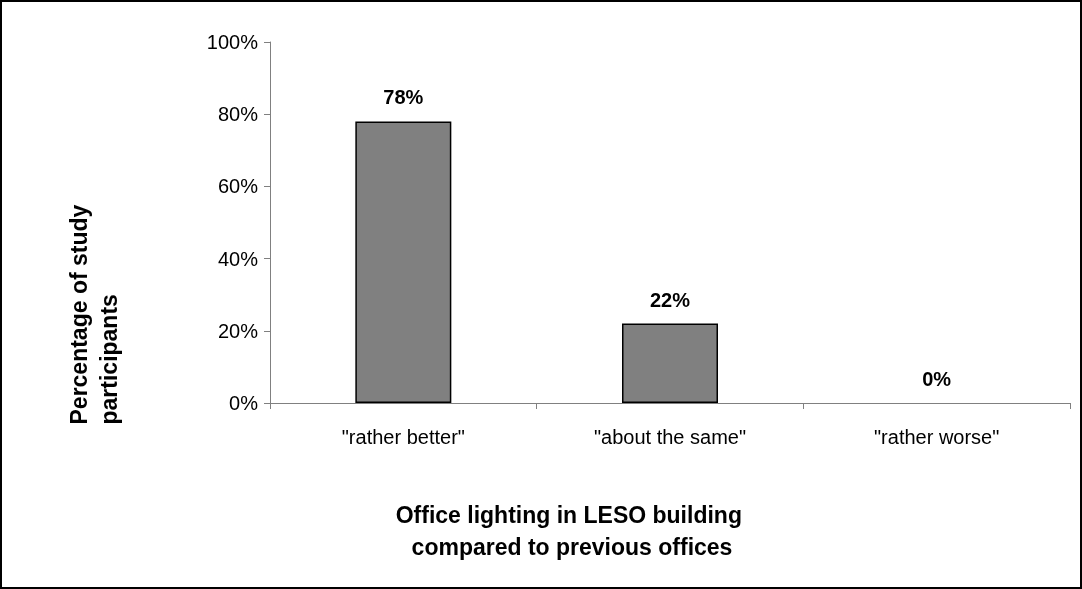 The width and height of the screenshot is (1082, 589). I want to click on y-tick-label: 20%, so click(238, 330).